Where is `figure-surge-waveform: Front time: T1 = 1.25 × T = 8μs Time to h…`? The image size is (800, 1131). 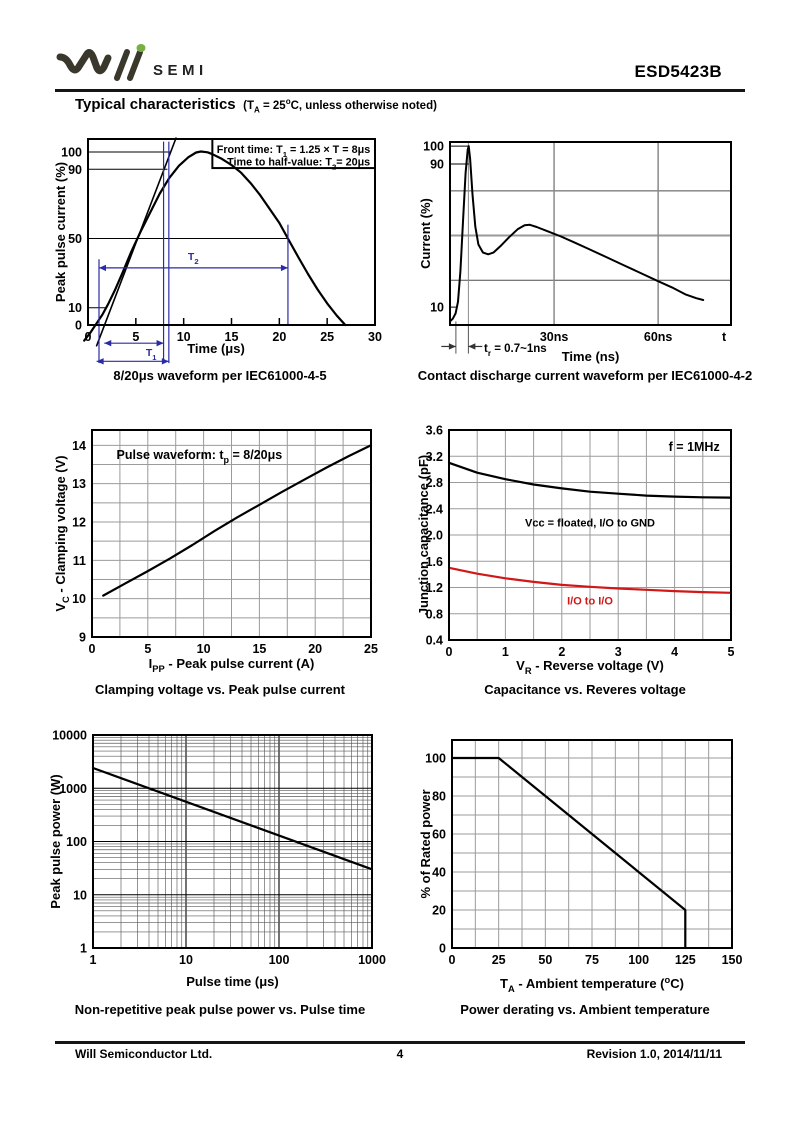 figure-surge-waveform: Front time: T1 = 1.25 × T = 8μs Time to h… is located at coordinates (220, 259).